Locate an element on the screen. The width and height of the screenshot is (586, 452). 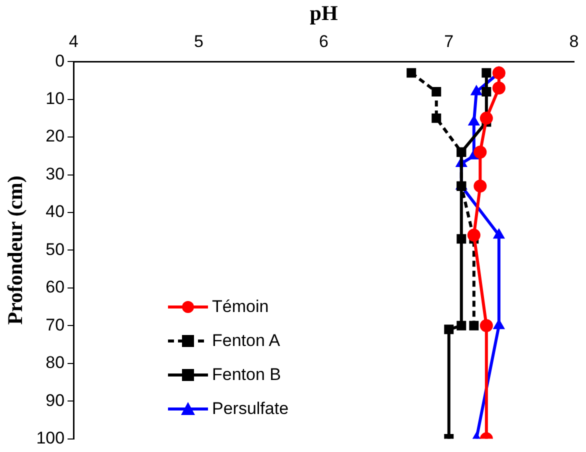
legend-label: Témoin is located at coordinates (240, 307).